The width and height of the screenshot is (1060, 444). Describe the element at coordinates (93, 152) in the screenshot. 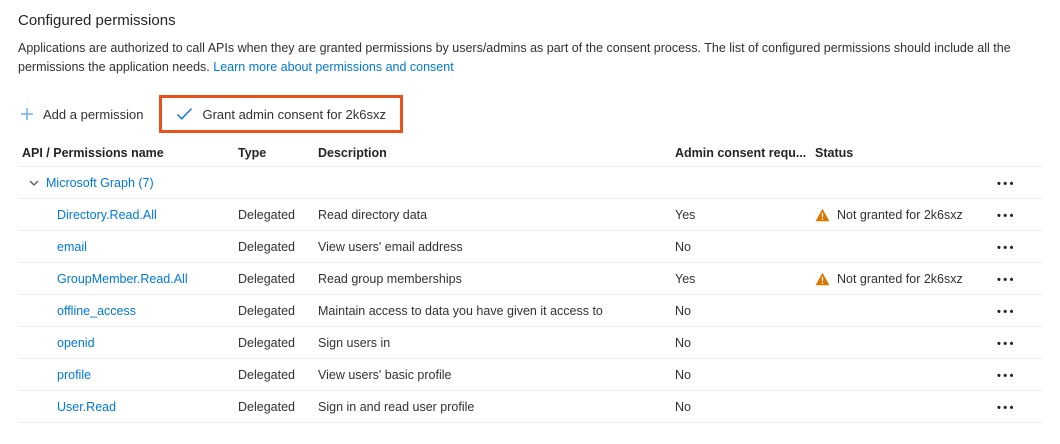

I see `header-api-permissions-name: API / Permissions name` at that location.